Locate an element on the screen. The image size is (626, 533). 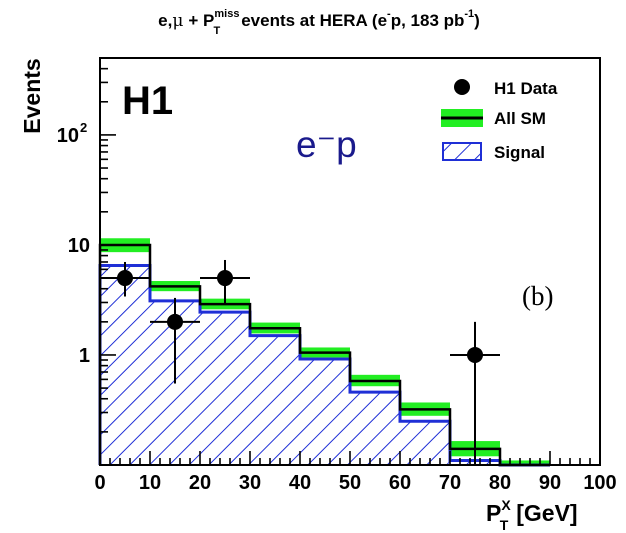
title-rest2: p, 183 pb is located at coordinates (428, 20).